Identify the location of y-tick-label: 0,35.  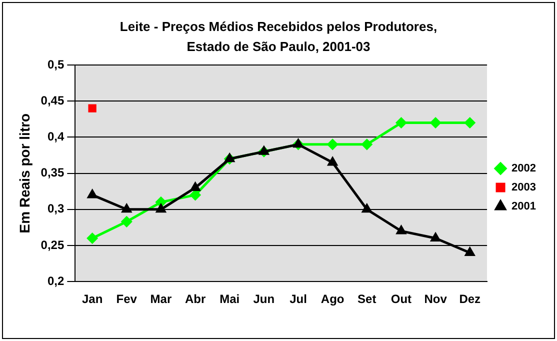
(52, 173).